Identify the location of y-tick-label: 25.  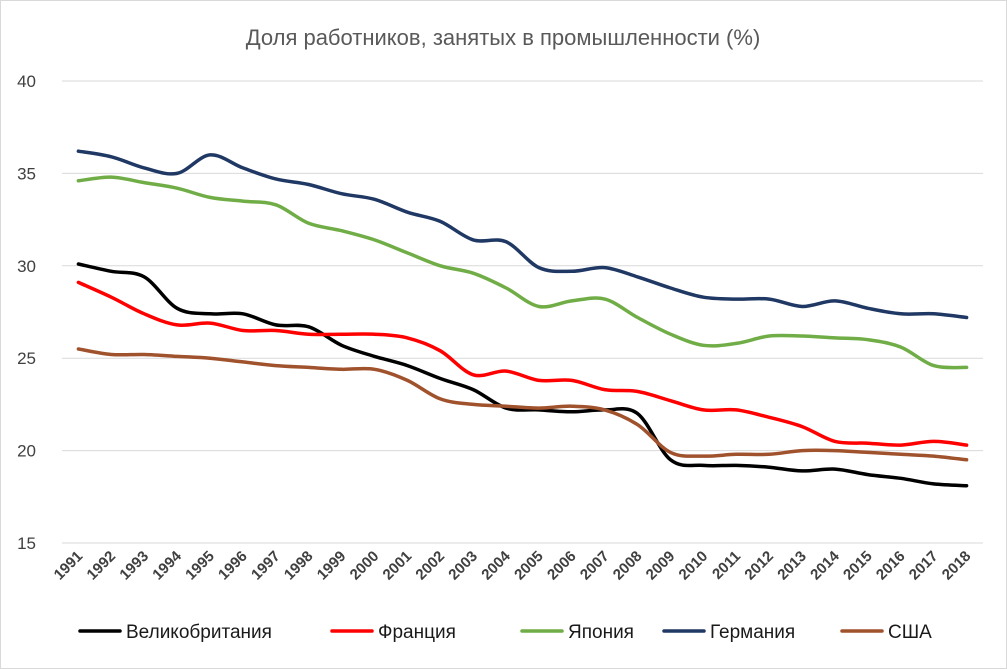
(26, 358).